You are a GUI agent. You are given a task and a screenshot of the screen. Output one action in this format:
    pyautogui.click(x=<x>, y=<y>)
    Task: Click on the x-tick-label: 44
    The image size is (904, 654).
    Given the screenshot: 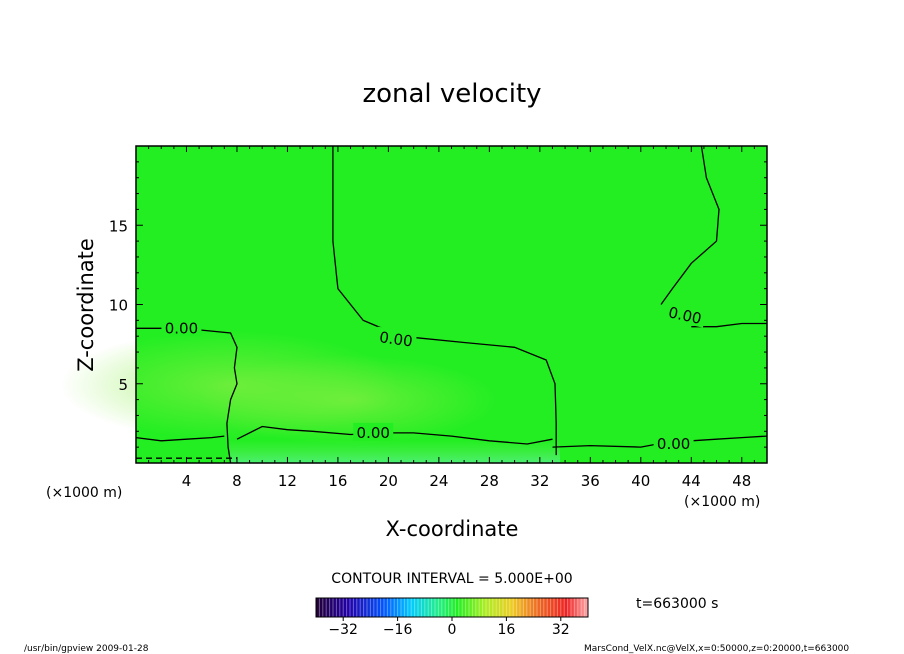 What is the action you would take?
    pyautogui.click(x=691, y=481)
    